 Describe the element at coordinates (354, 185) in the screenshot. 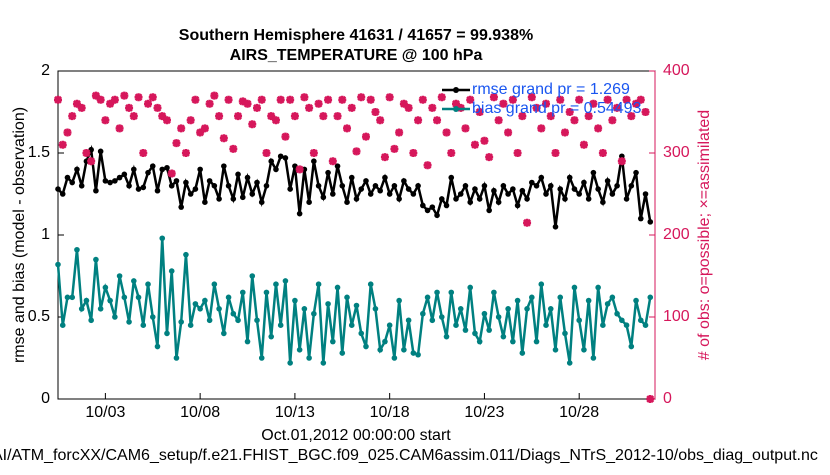

I see `series-line` at that location.